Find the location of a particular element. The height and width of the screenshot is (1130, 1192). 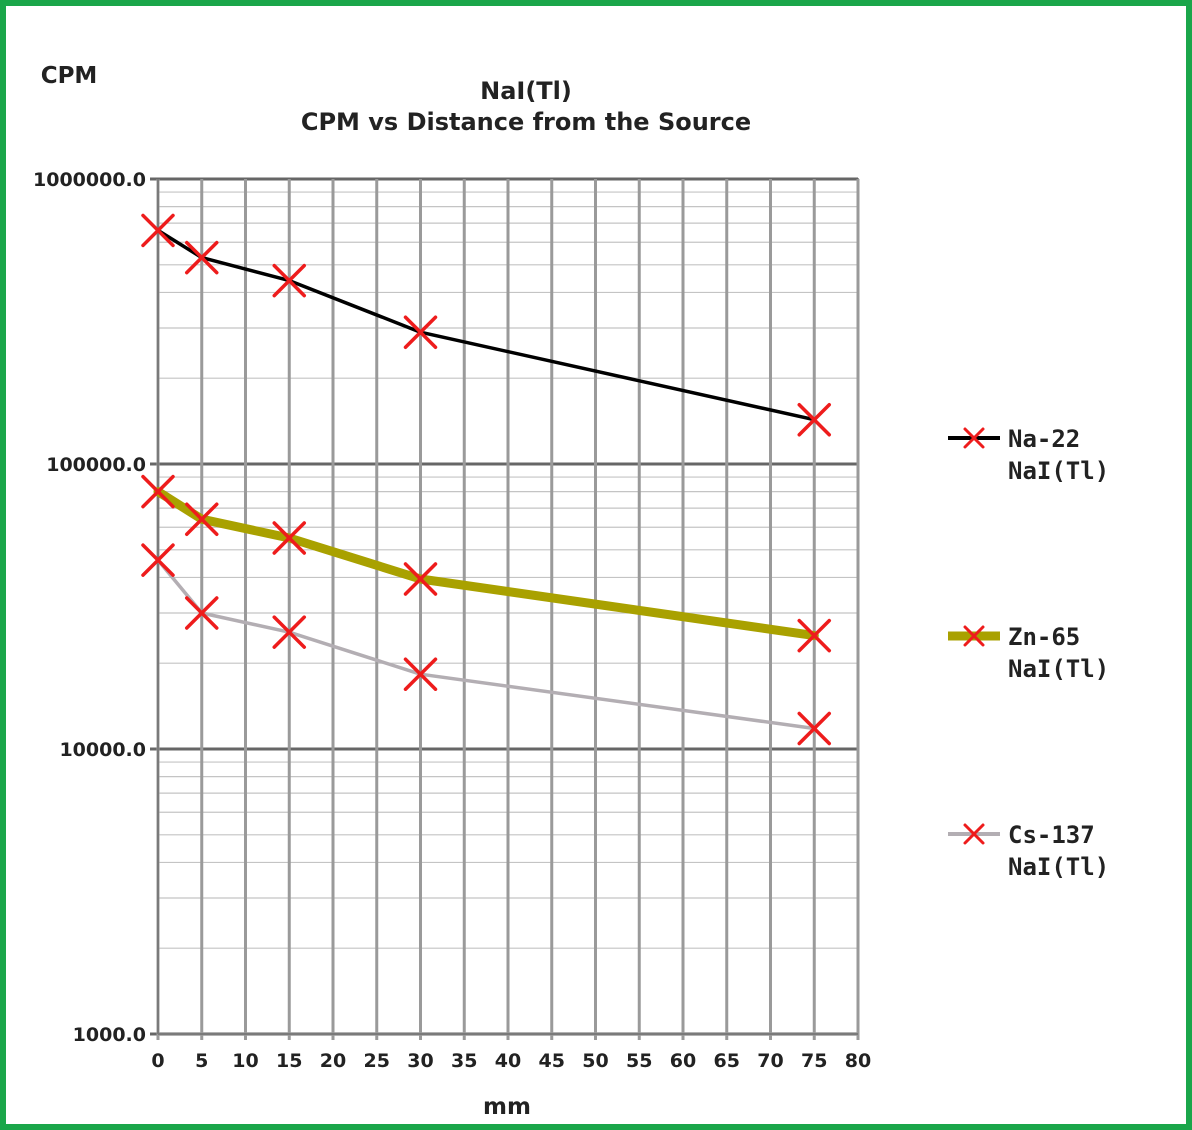

legend: Na-22 NaI(Tl) Zn-65 NaI(Tl) Cs-137 NaI(Tl) is located at coordinates (1028, 653).